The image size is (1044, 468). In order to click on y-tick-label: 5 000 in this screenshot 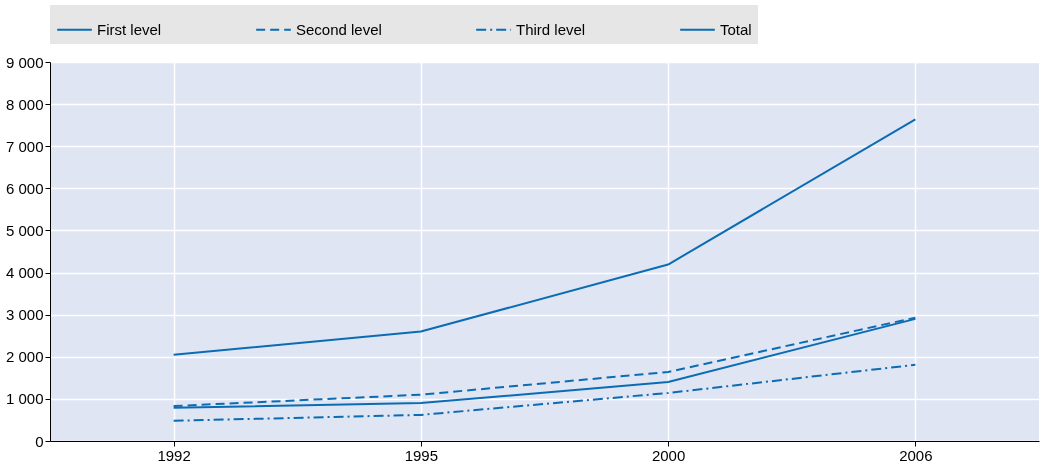, I will do `click(24, 230)`.